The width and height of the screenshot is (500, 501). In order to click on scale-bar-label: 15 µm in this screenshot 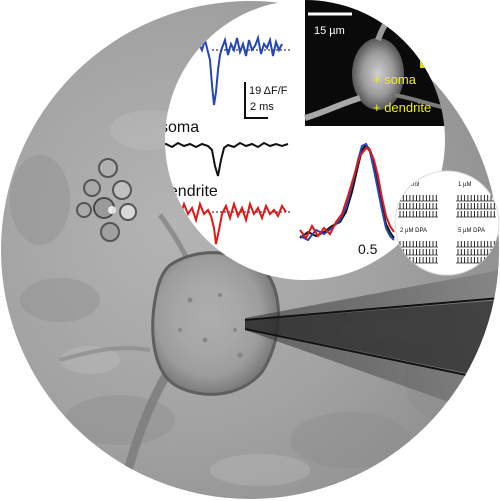, I will do `click(329, 31)`.